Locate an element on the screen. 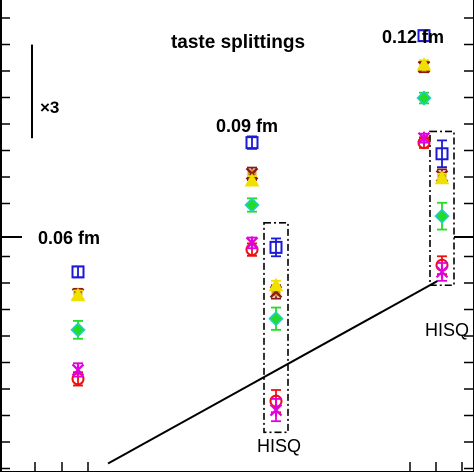  lattice-label-012: 0.12 fm is located at coordinates (413, 37).